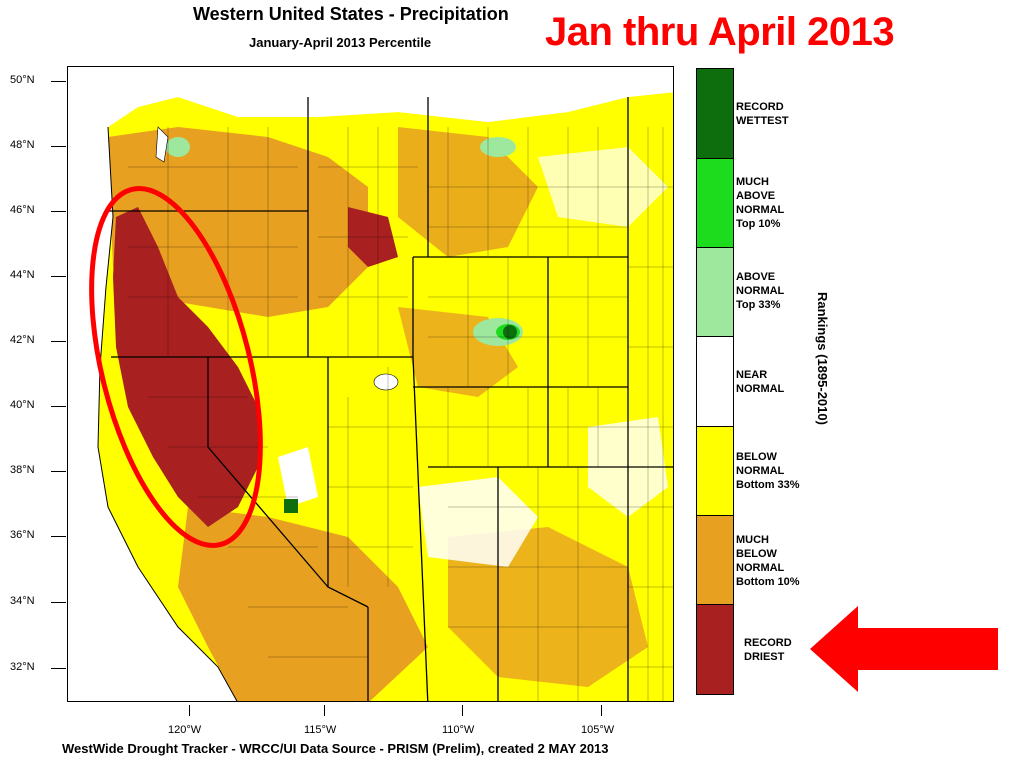 This screenshot has width=1024, height=768. Describe the element at coordinates (22, 80) in the screenshot. I see `lat-label-50: 50°N` at that location.